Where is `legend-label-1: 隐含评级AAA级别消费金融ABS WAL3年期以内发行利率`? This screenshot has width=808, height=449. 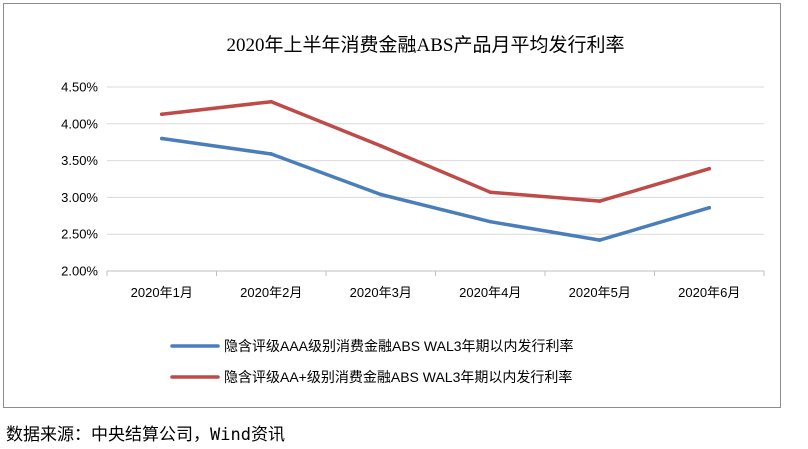
legend-label-1: 隐含评级AAA级别消费金融ABS WAL3年期以内发行利率 is located at coordinates (399, 346).